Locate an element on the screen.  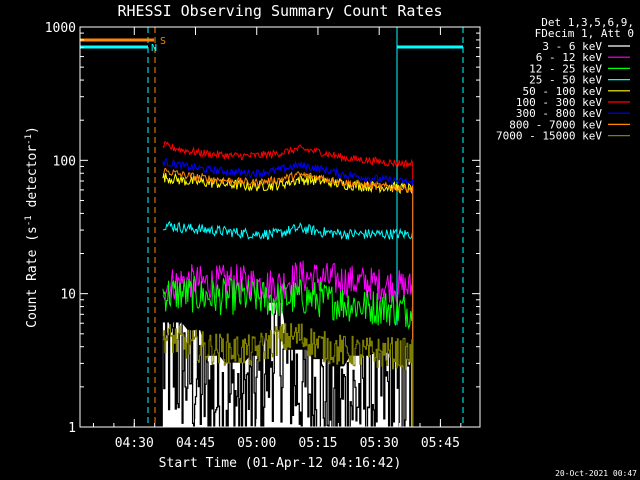
chart-title: RHESSI Observing Summary Count Rates is located at coordinates (279, 11).